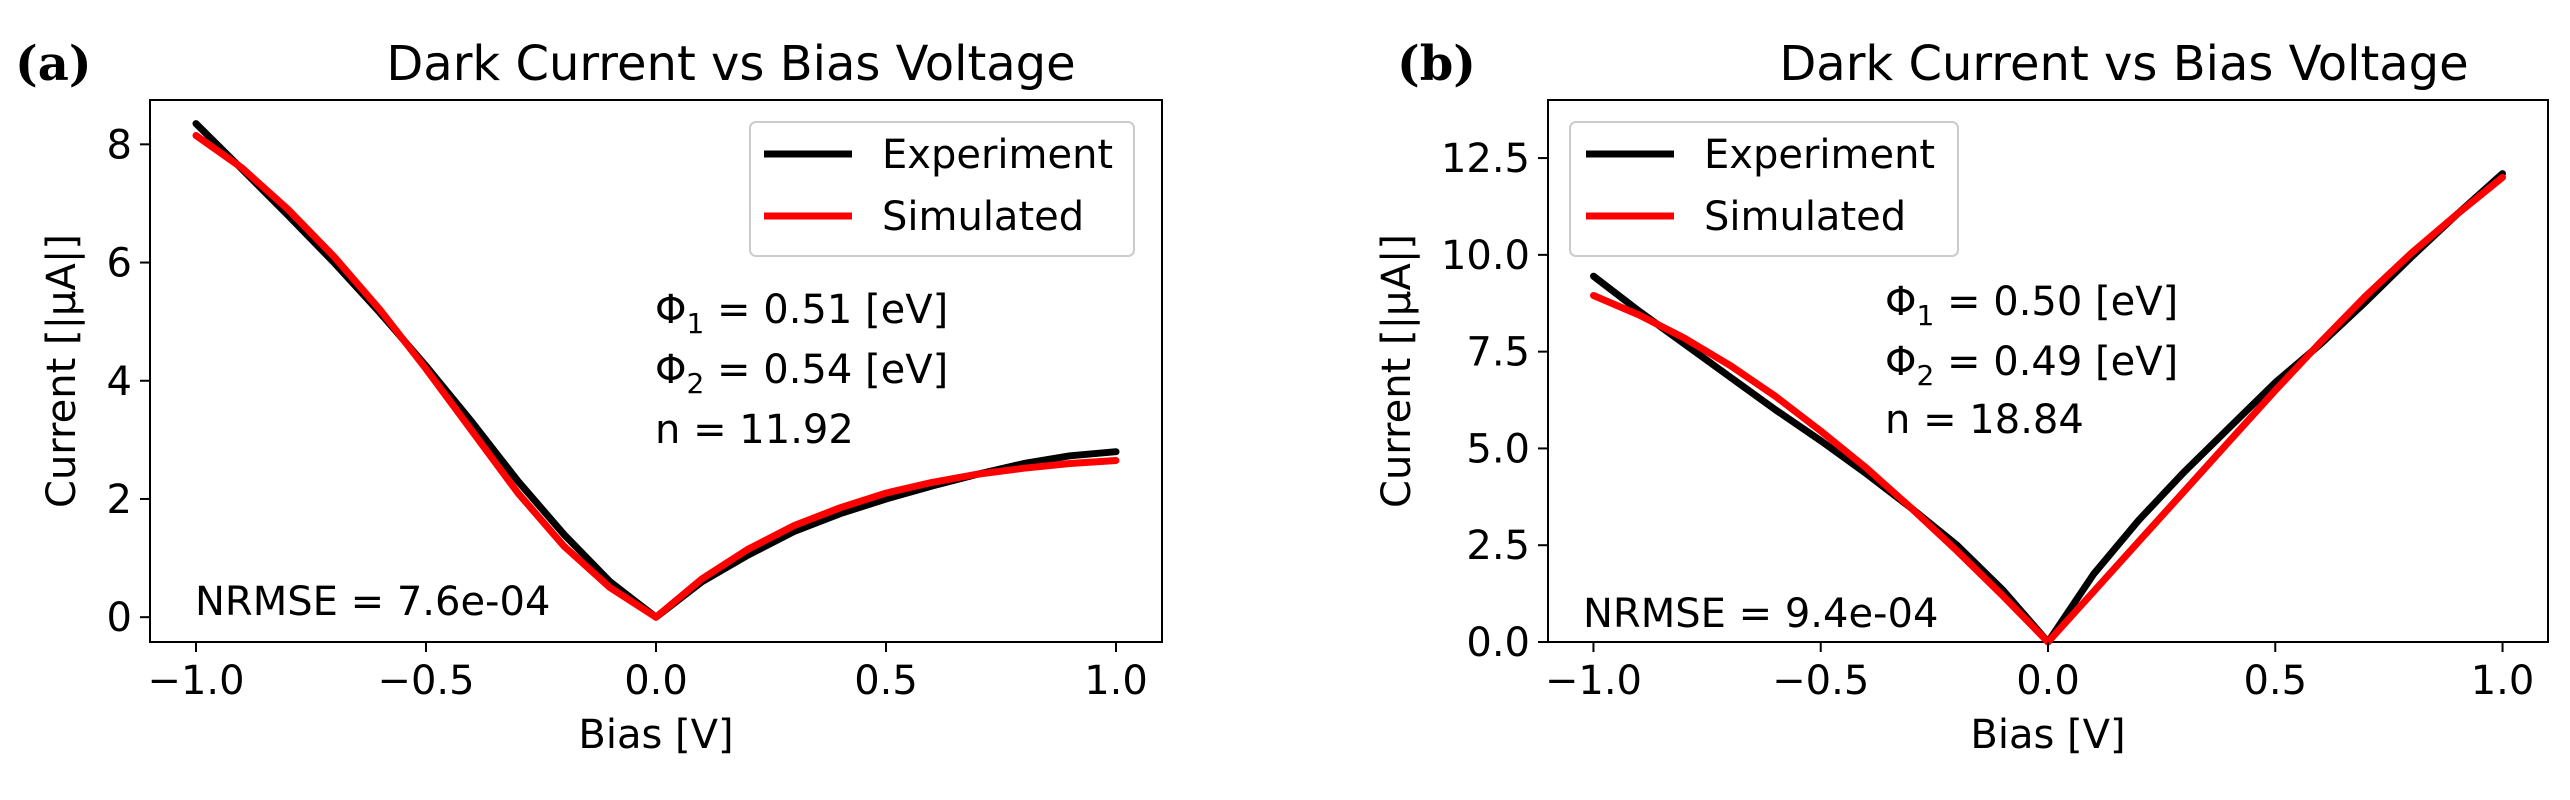 The height and width of the screenshot is (800, 2570). I want to click on panel-a-title: Dark Current vs Bias Voltage, so click(730, 64).